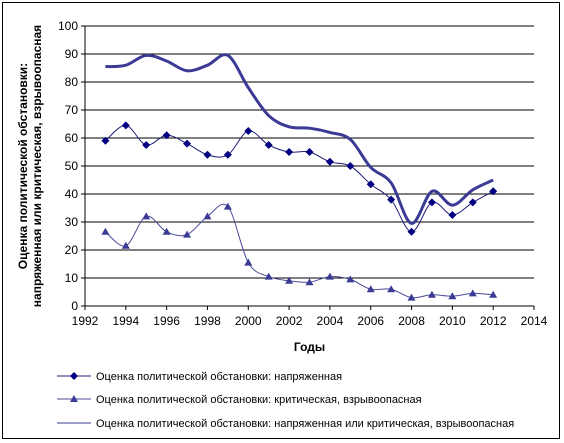 The height and width of the screenshot is (443, 564). Describe the element at coordinates (391, 199) in the screenshot. I see `point-tense-2007` at that location.